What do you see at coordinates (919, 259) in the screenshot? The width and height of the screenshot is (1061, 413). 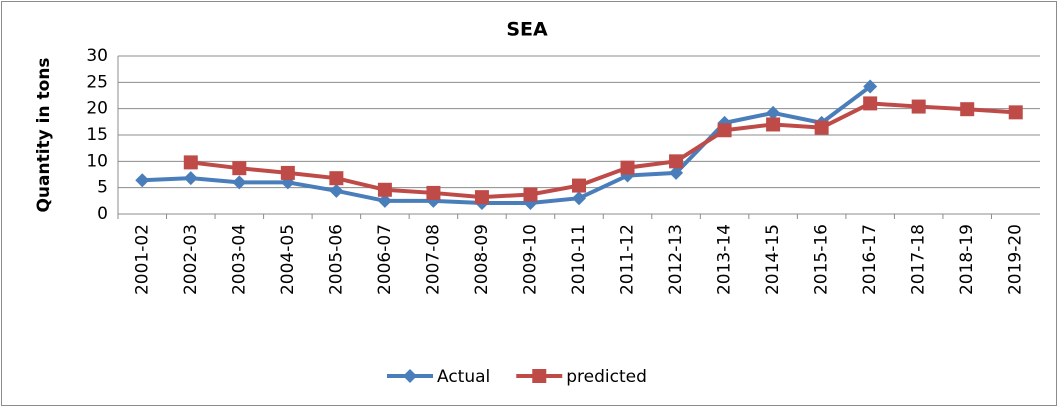 I see `x-tick-label: 2017-18` at bounding box center [919, 259].